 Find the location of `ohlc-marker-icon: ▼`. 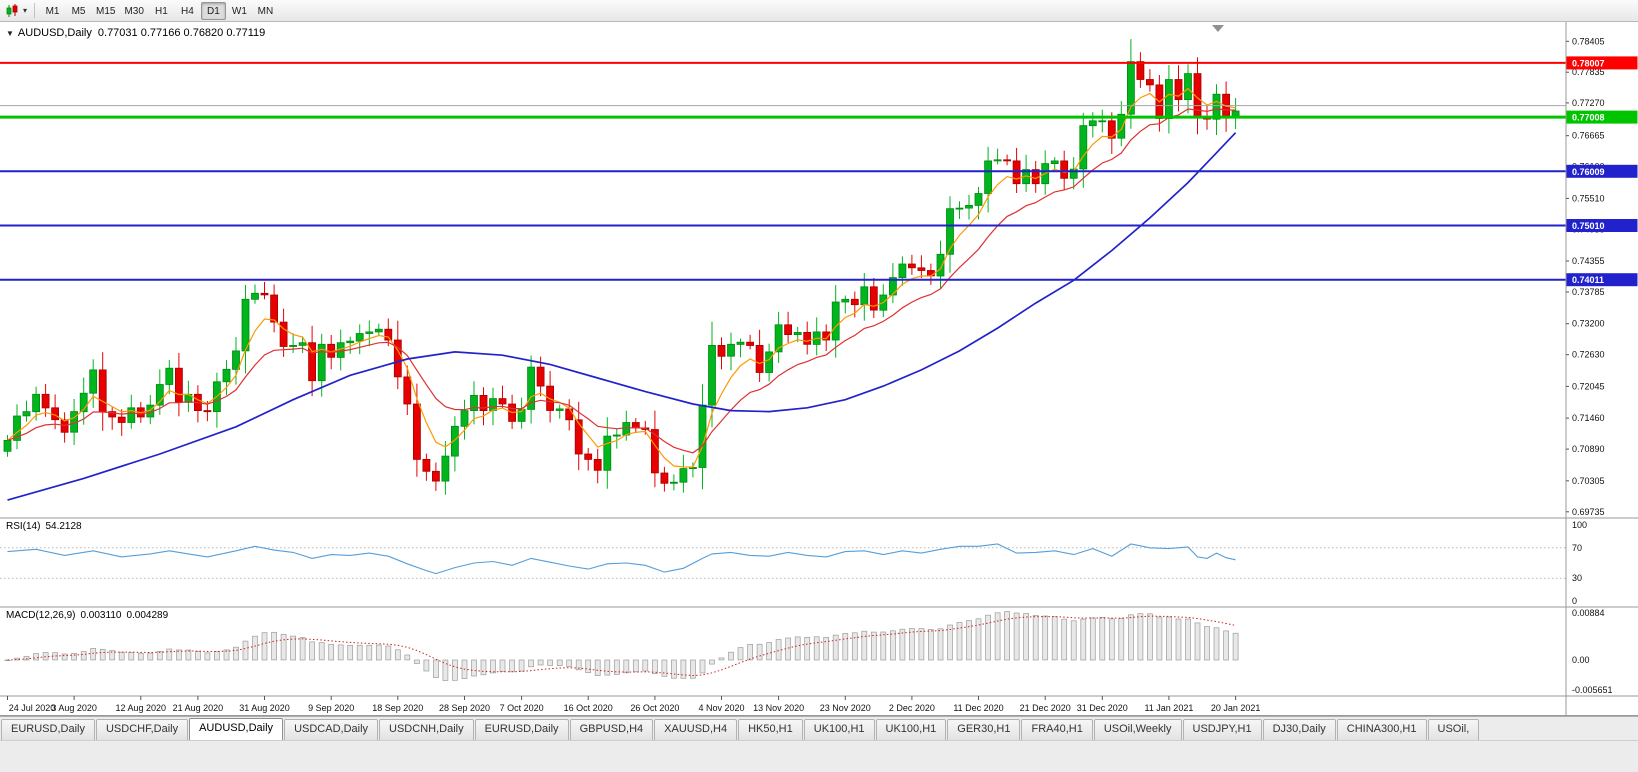

ohlc-marker-icon: ▼ is located at coordinates (10, 33).